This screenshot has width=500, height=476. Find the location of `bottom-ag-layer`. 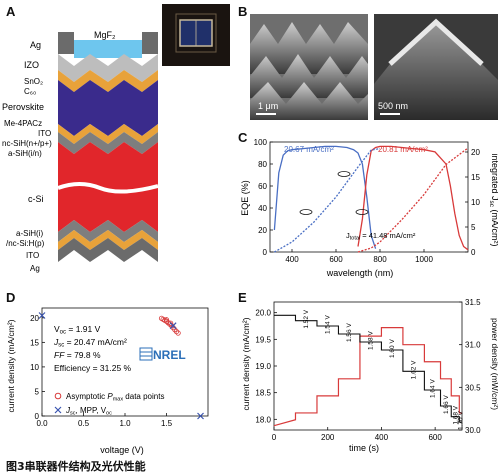

bottom-ag-layer is located at coordinates (108, 250).